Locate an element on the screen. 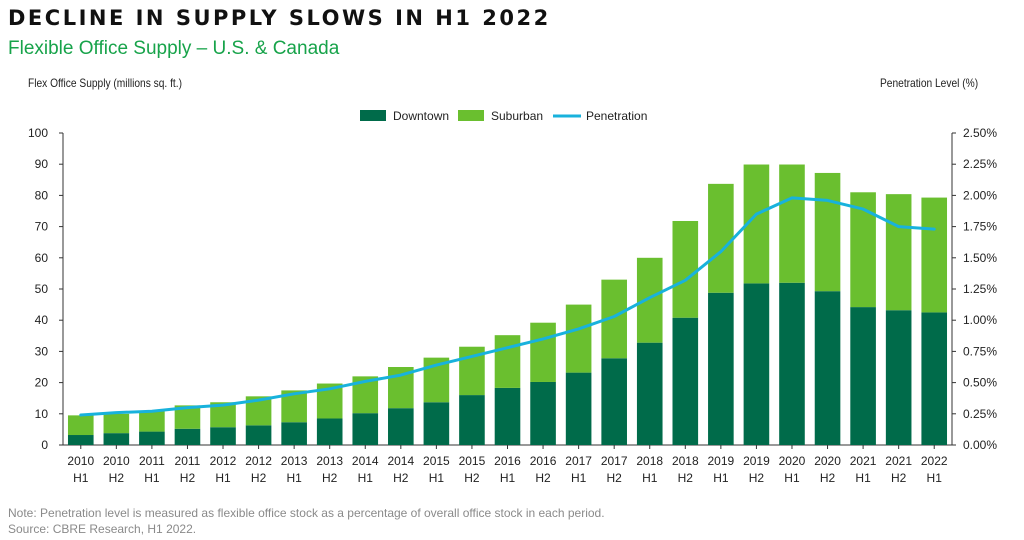 The width and height of the screenshot is (1024, 540). x-tick-label-year: 2021 is located at coordinates (898, 461).